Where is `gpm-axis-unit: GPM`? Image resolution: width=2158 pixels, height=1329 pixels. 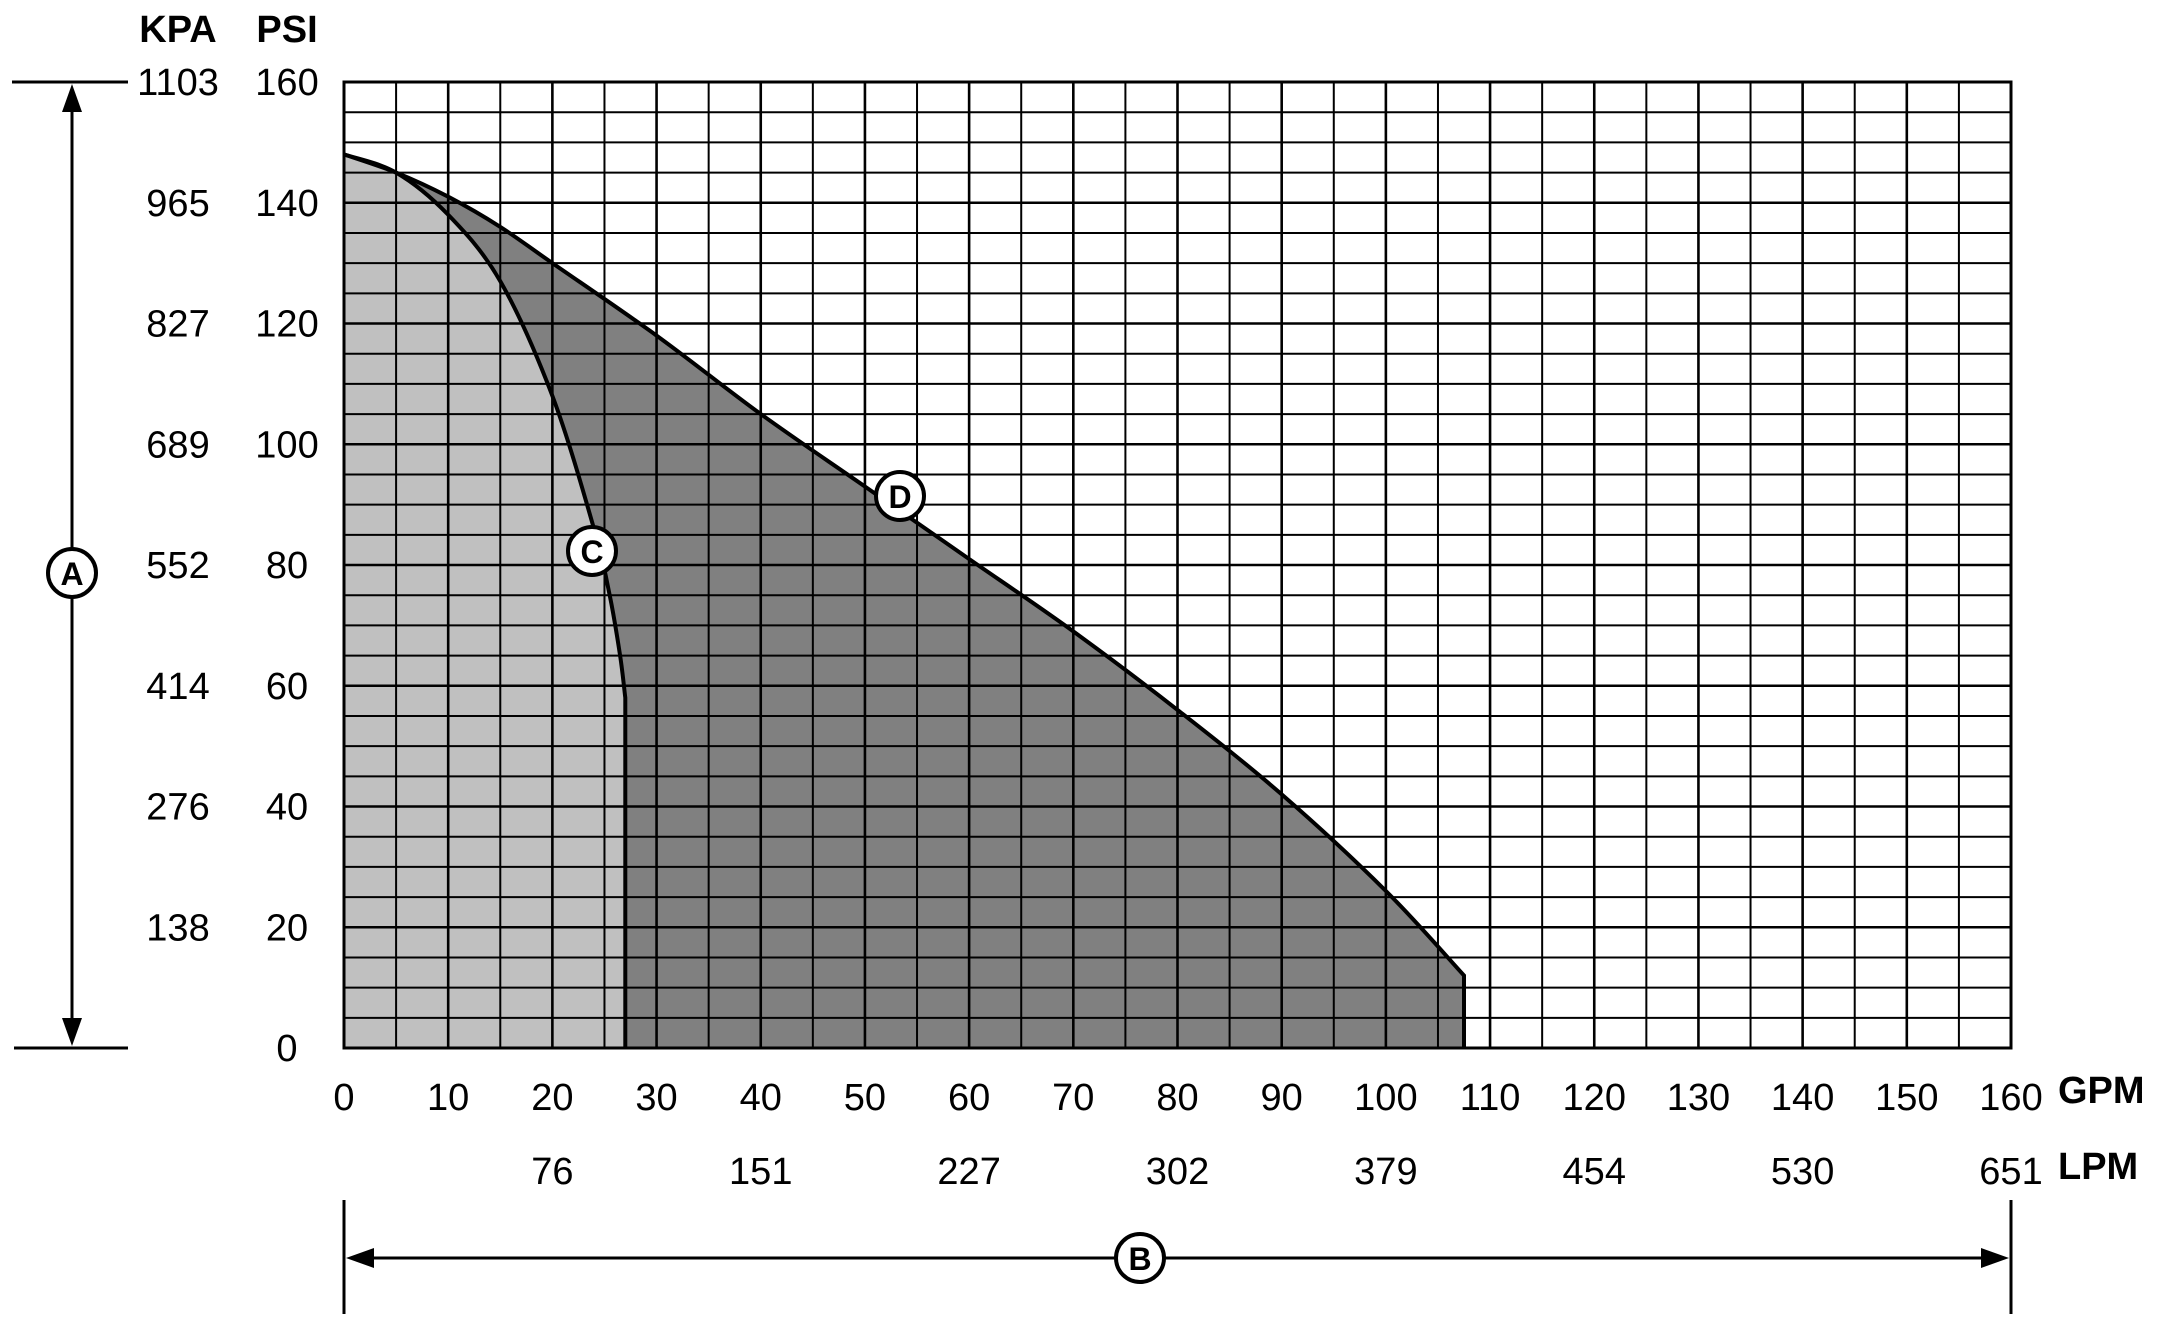
gpm-axis-unit: GPM is located at coordinates (2101, 1091).